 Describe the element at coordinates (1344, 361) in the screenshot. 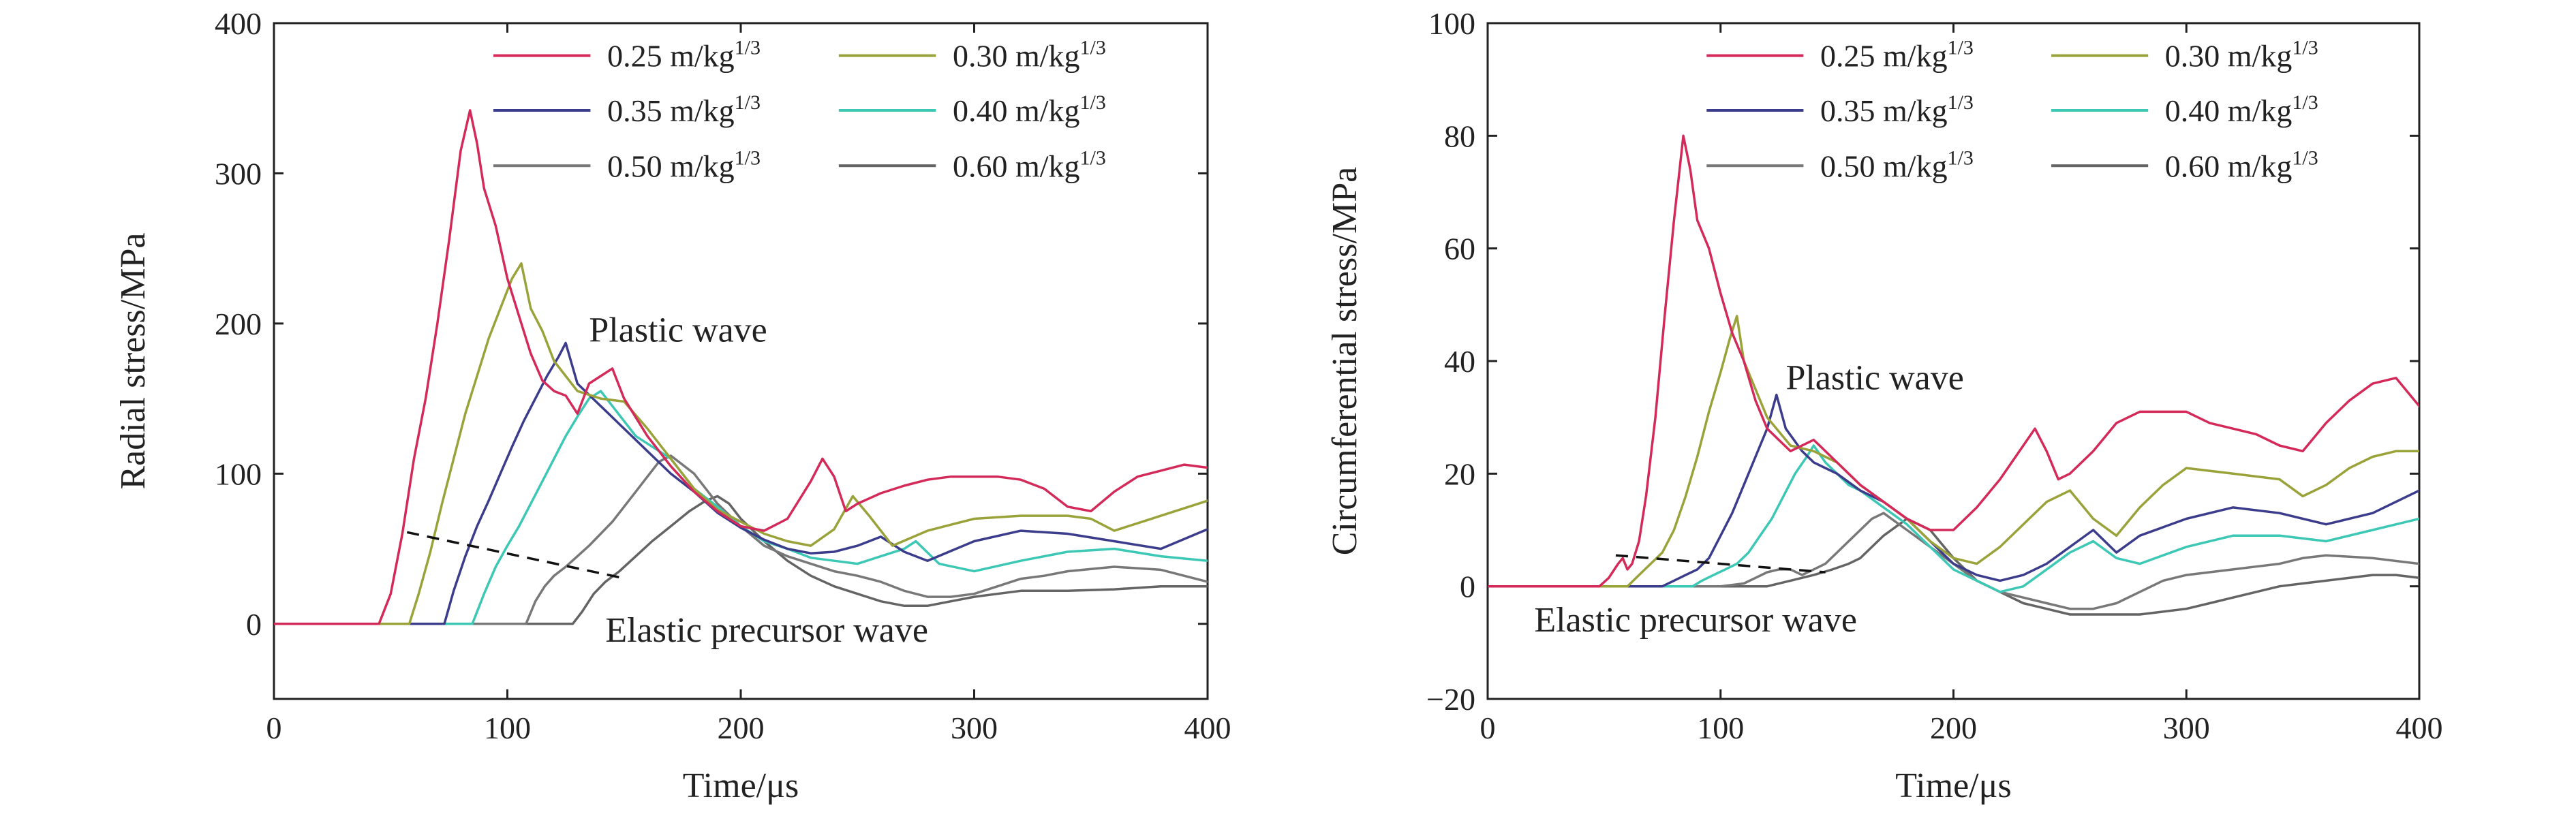

I see `y-axis-label: Circumferential stress/MPa` at that location.